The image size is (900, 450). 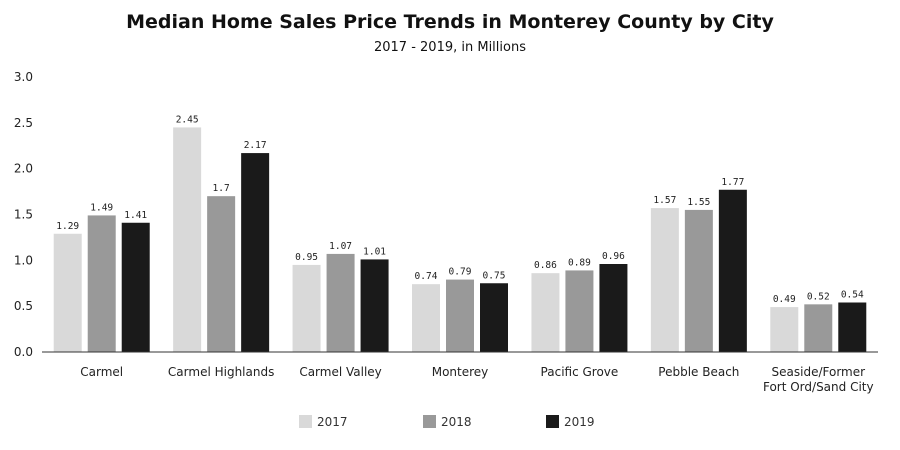 I want to click on category-label: Pacific Grove, so click(x=580, y=372).